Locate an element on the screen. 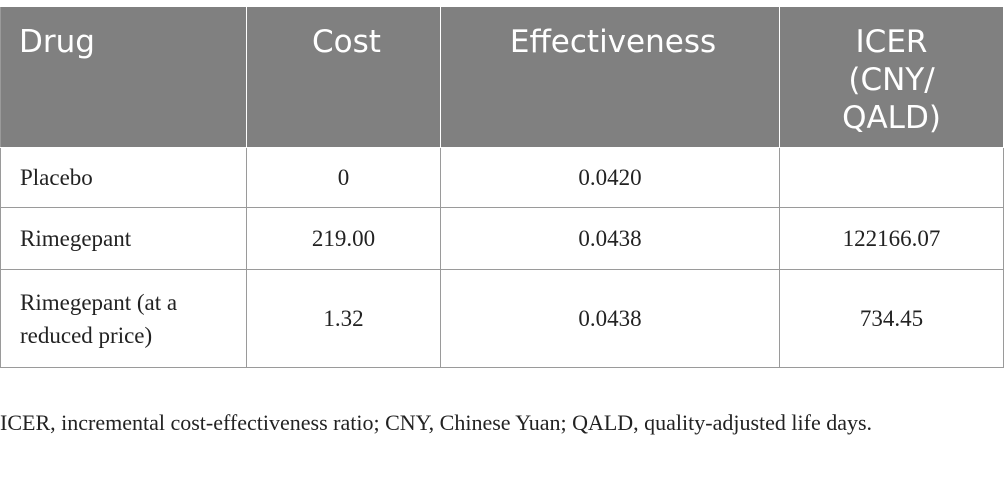 The image size is (1005, 488). cell-icer: 734.45 is located at coordinates (891, 318).